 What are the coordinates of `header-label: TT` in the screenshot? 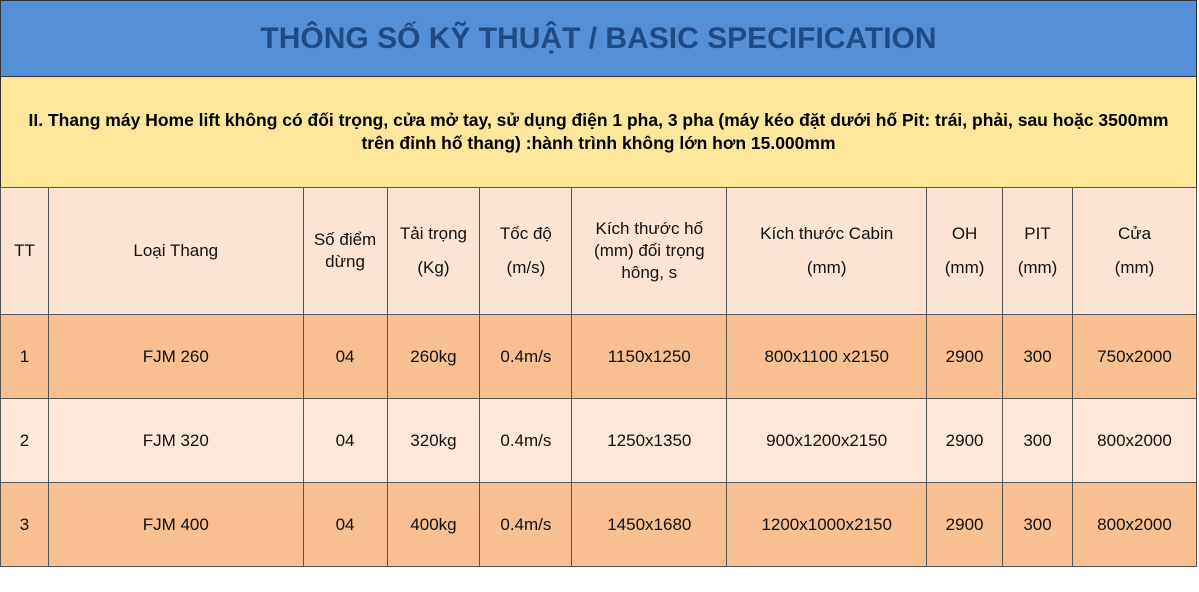 It's located at (24, 250).